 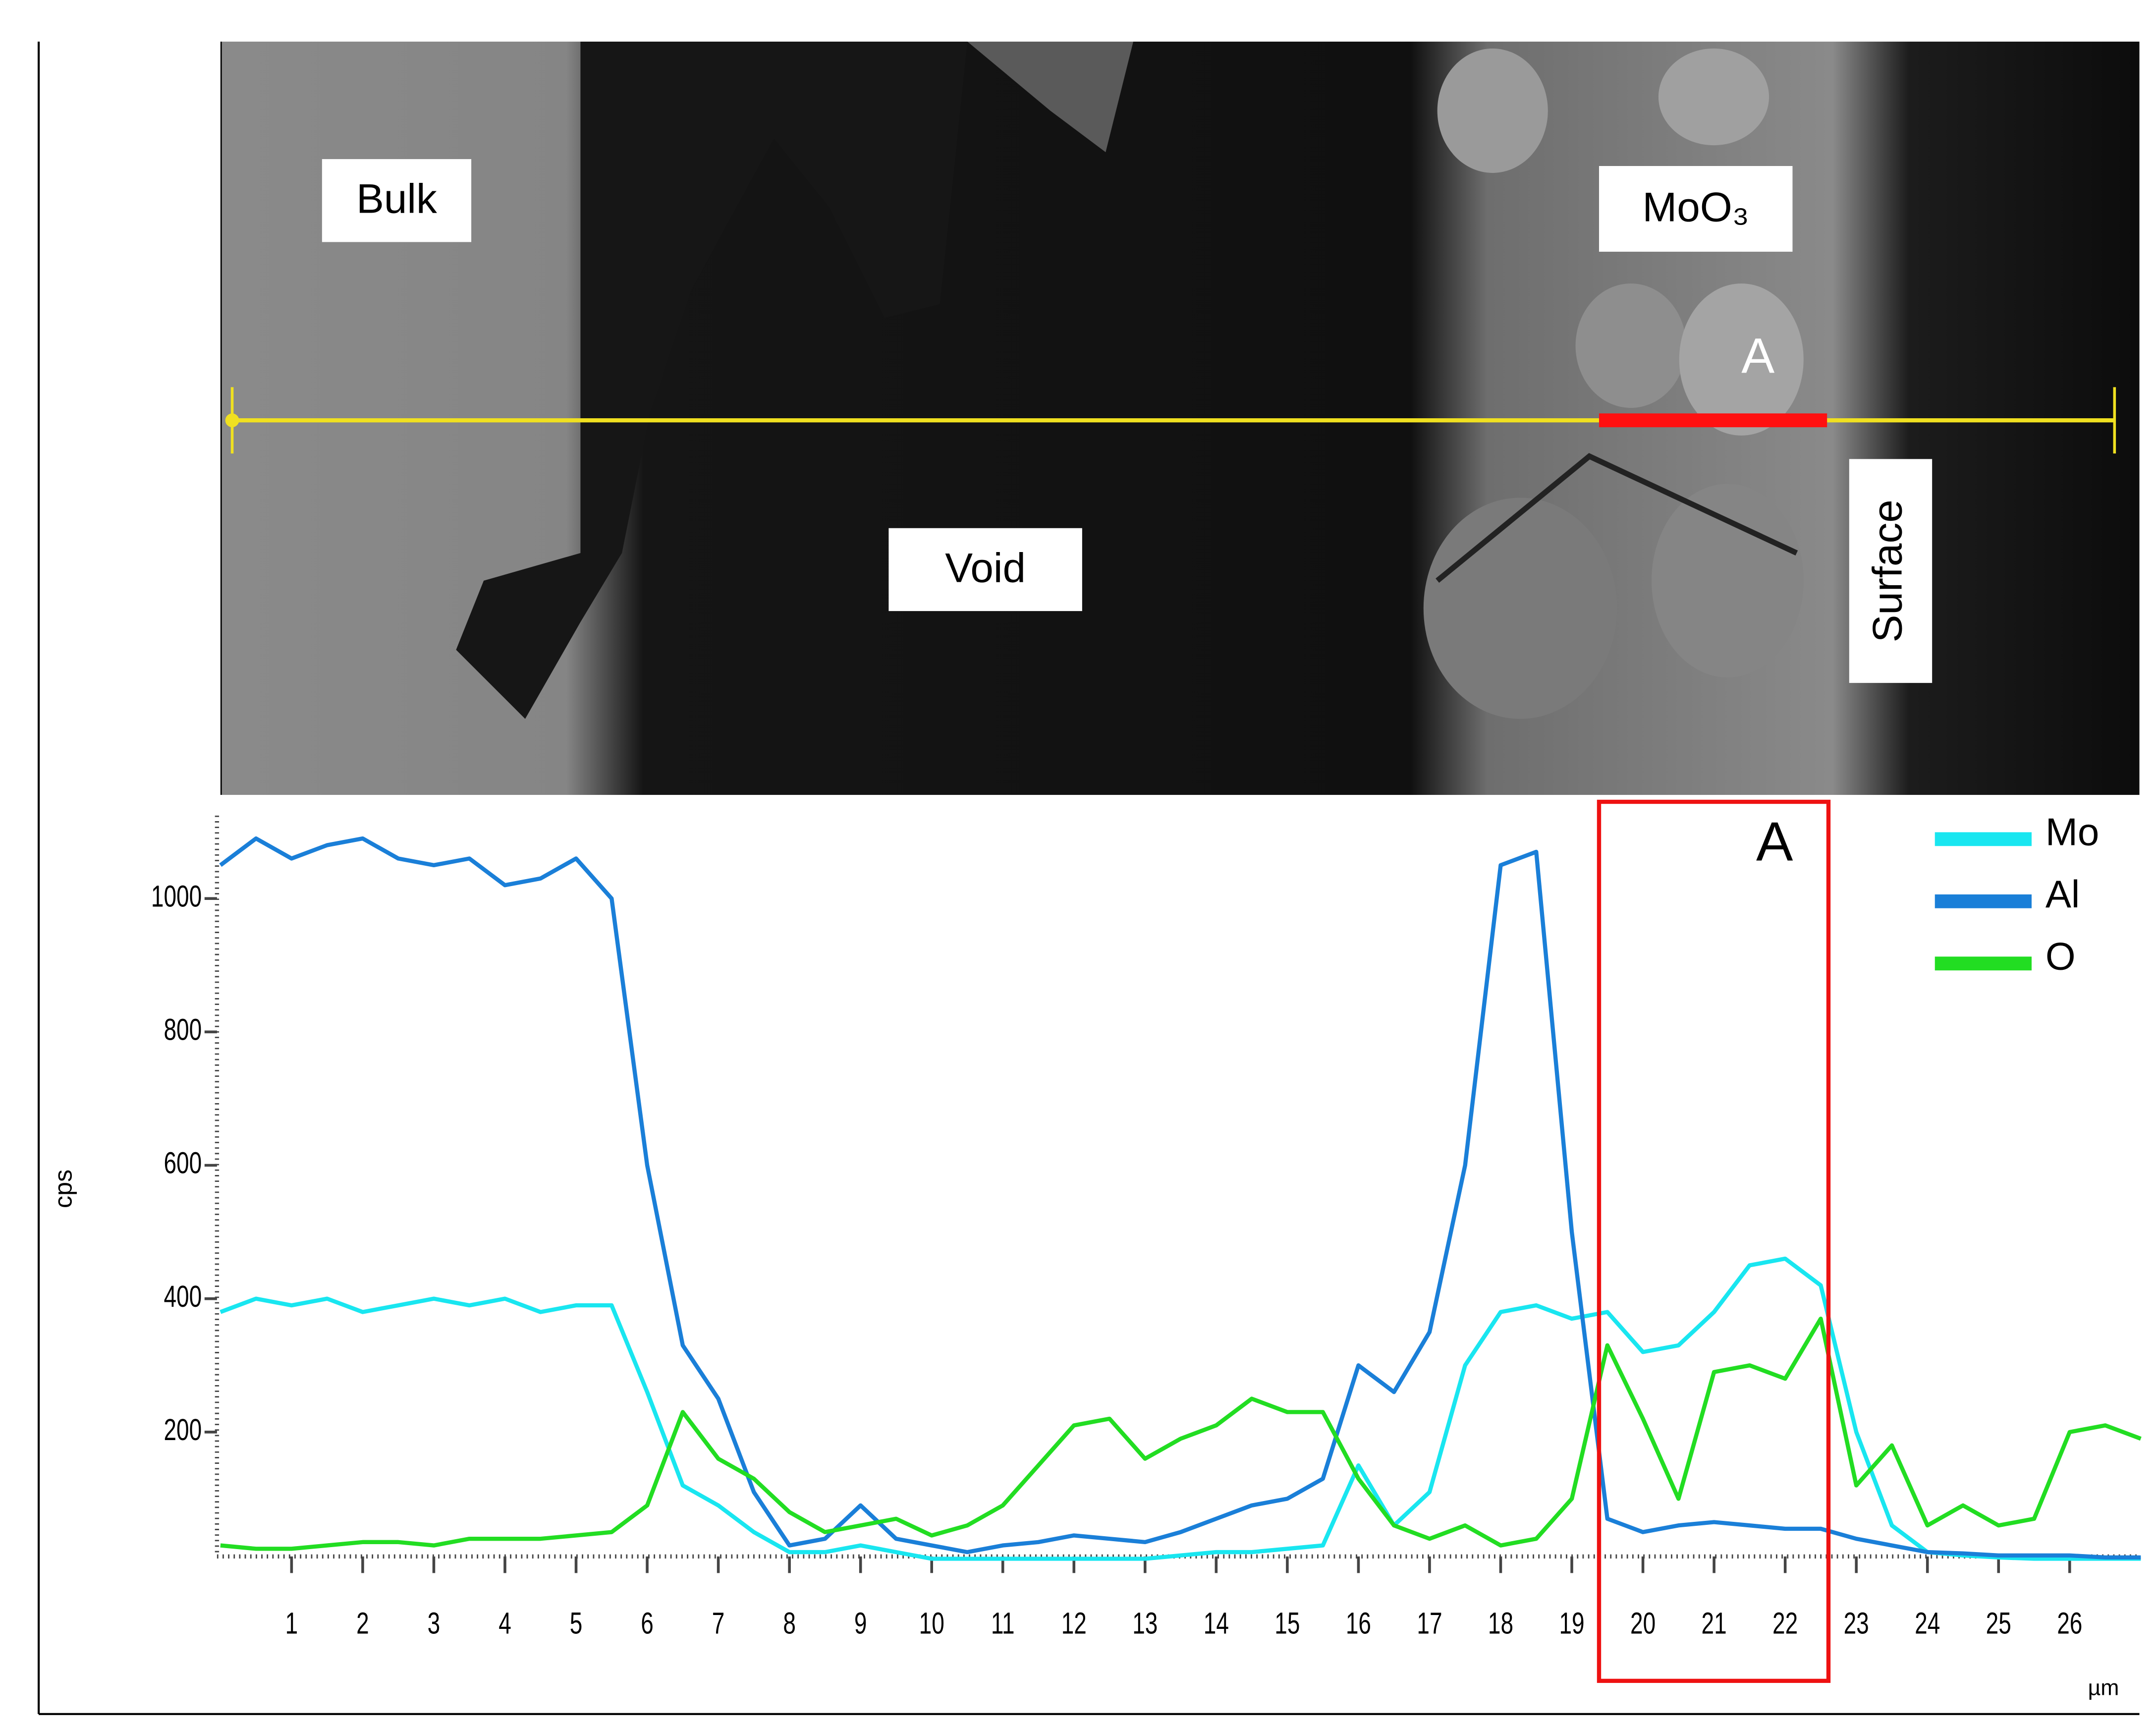 What do you see at coordinates (63, 1189) in the screenshot?
I see `y-axis-label: cps` at bounding box center [63, 1189].